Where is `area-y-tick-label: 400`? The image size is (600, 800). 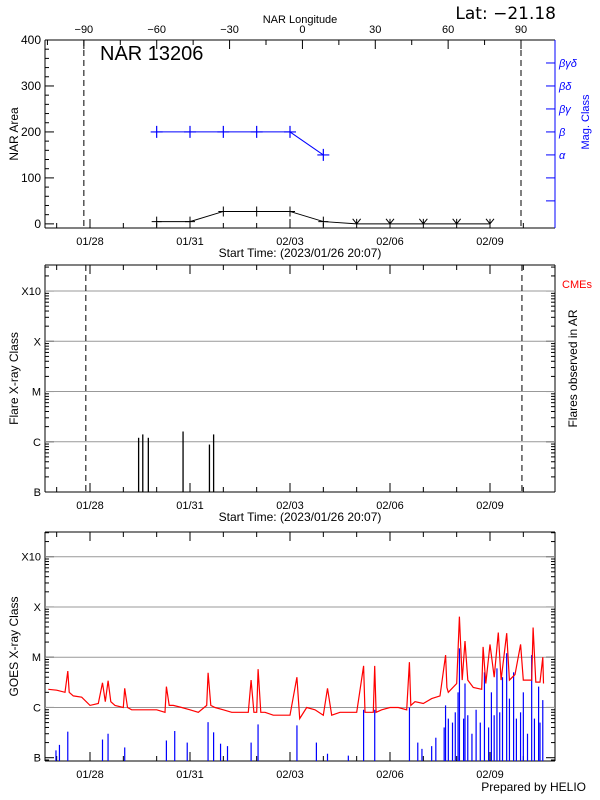
area-y-tick-label: 400 is located at coordinates (31, 40).